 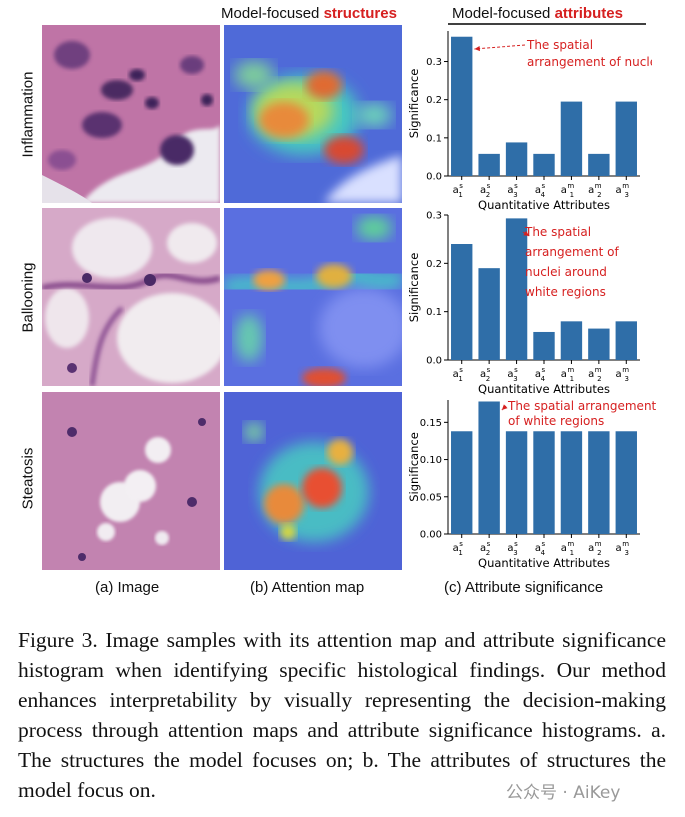 I want to click on y-tick-label: 0.10, so click(x=431, y=460).